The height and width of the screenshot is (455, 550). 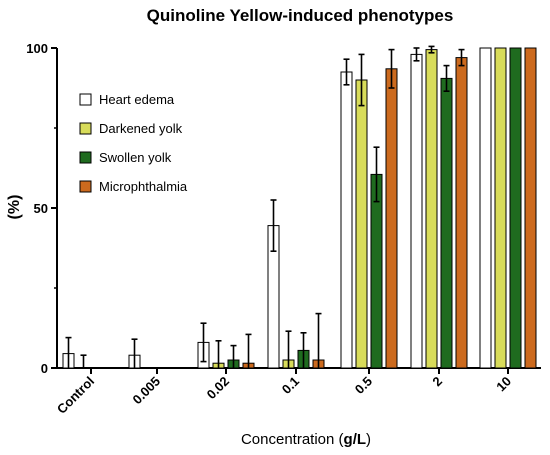 I want to click on chart-title: Quinoline Yellow-induced phenotypes, so click(x=300, y=15).